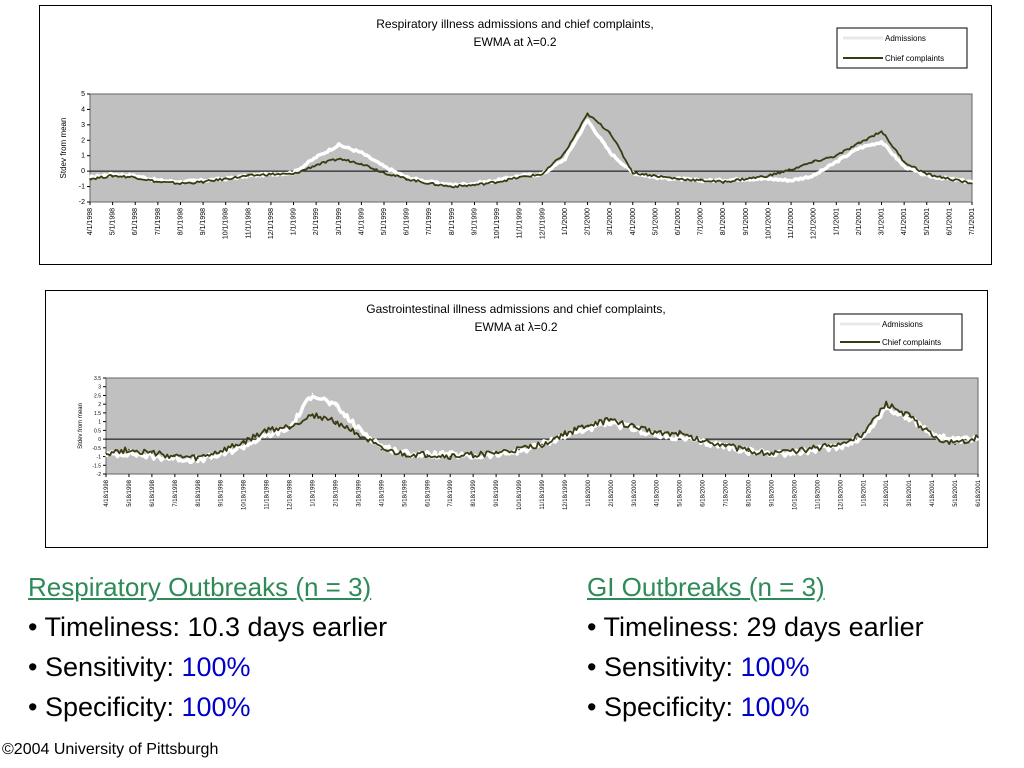  Describe the element at coordinates (746, 221) in the screenshot. I see `x-tick-label: 9/1/2000` at that location.